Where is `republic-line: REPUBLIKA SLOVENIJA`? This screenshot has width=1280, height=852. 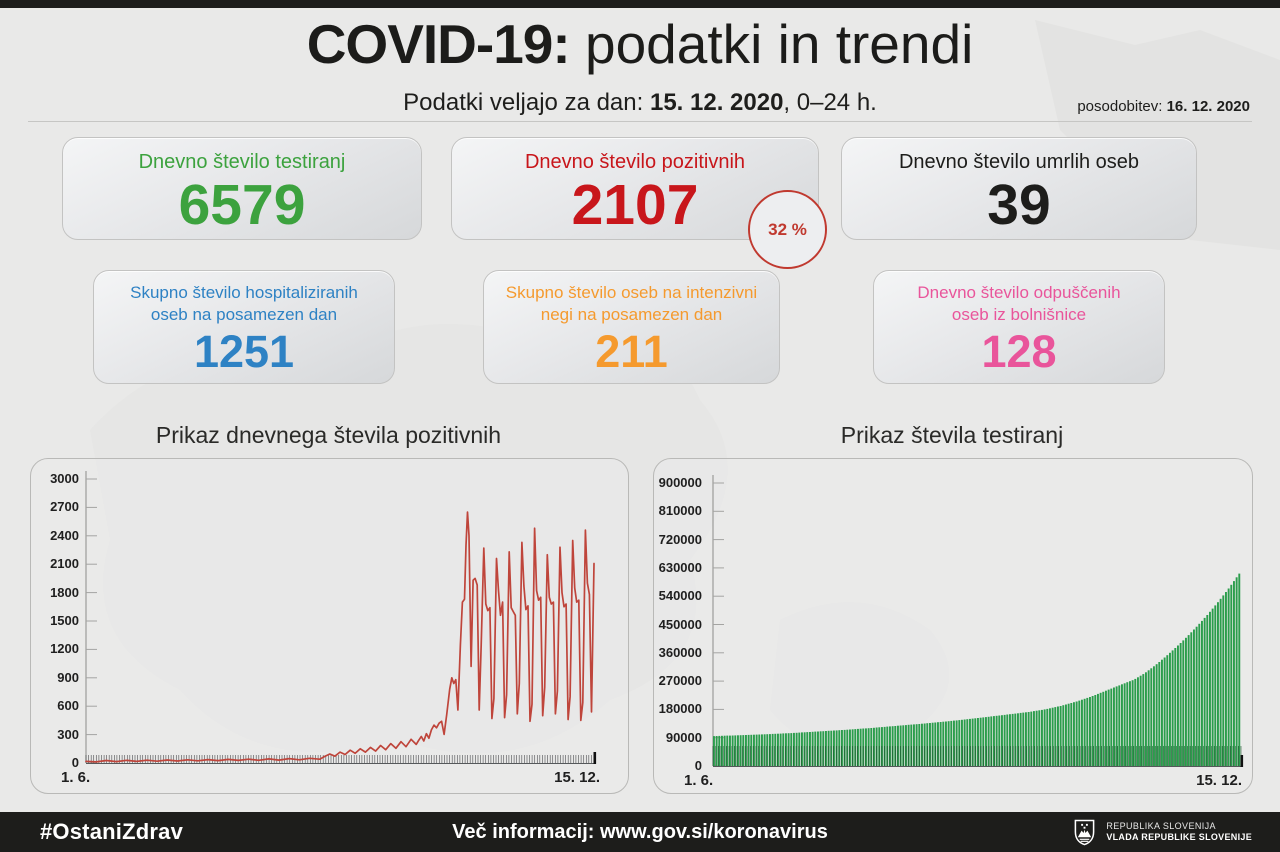
republic-line: REPUBLIKA SLOVENIJA is located at coordinates (1161, 825).